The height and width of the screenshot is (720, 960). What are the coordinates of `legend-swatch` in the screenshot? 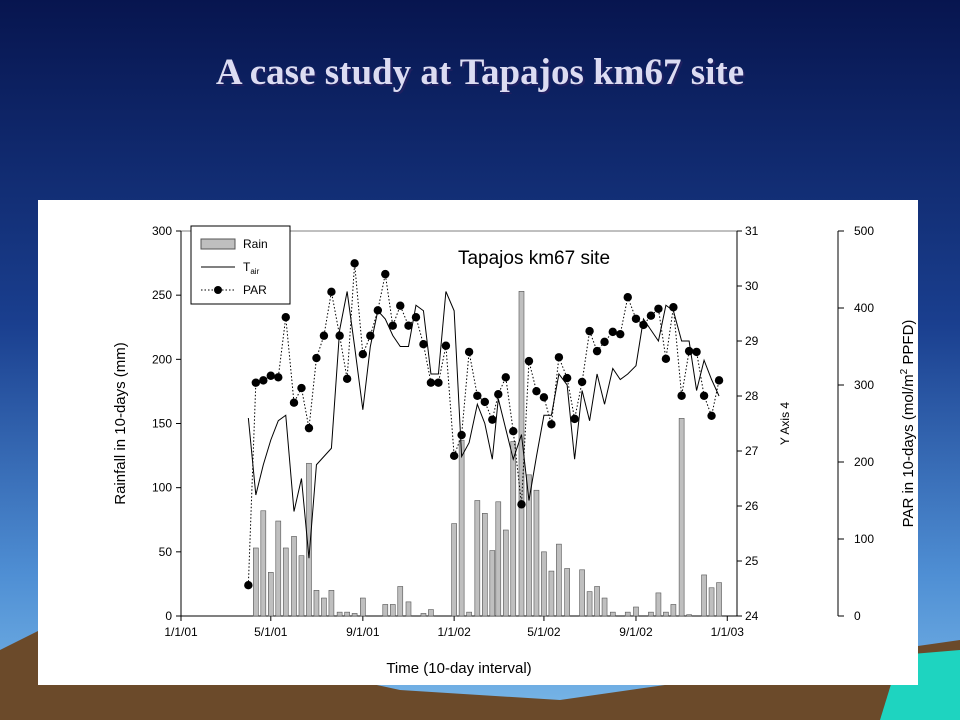 It's located at (218, 244).